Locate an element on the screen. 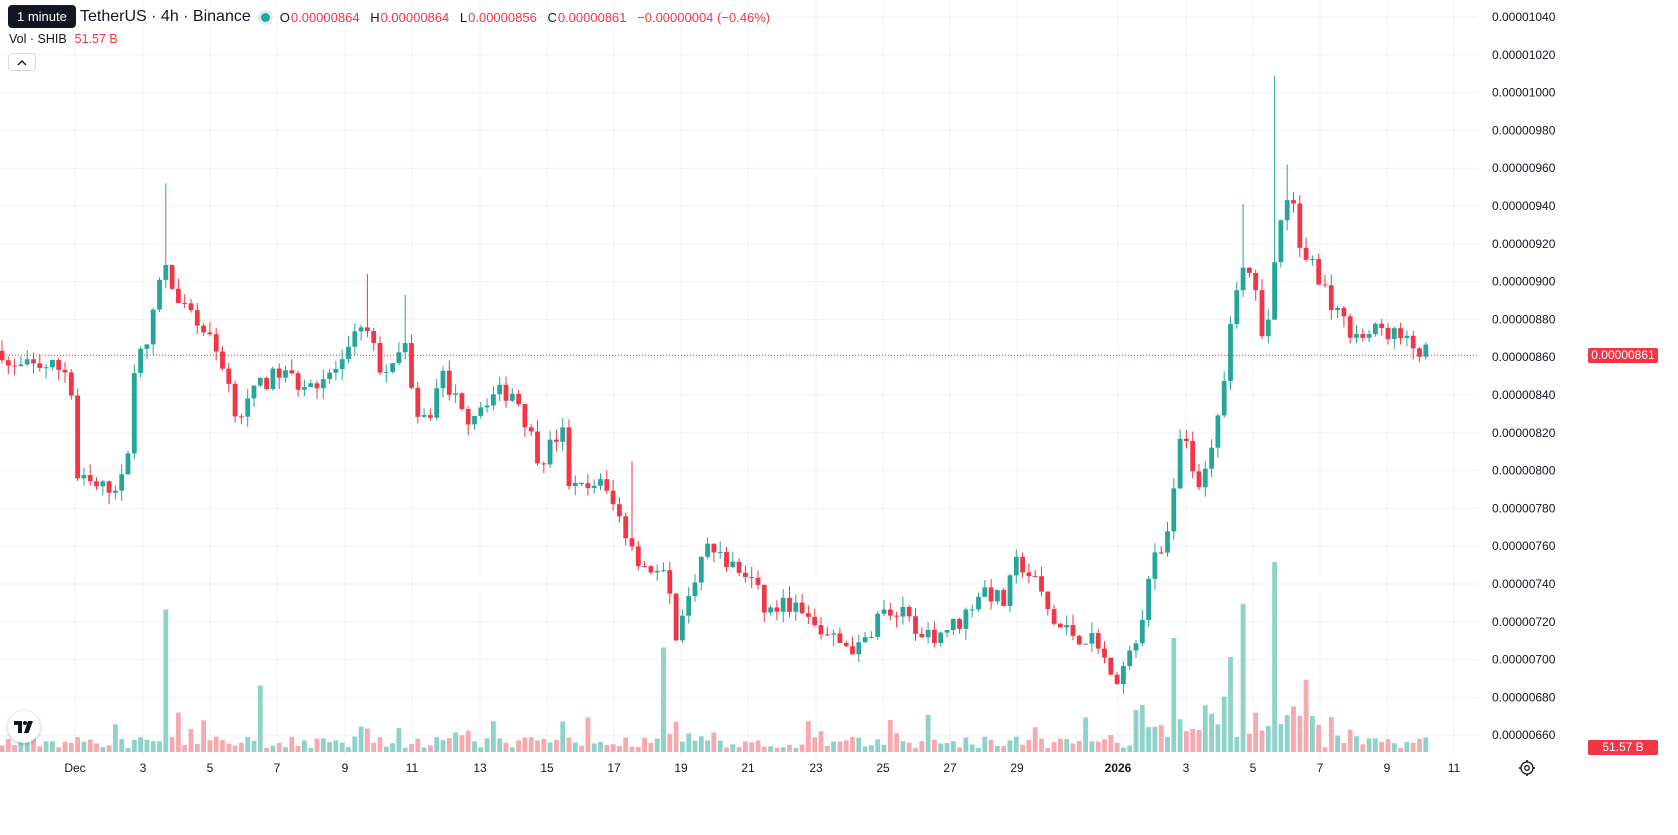  collapse-legend-button is located at coordinates (22, 62).